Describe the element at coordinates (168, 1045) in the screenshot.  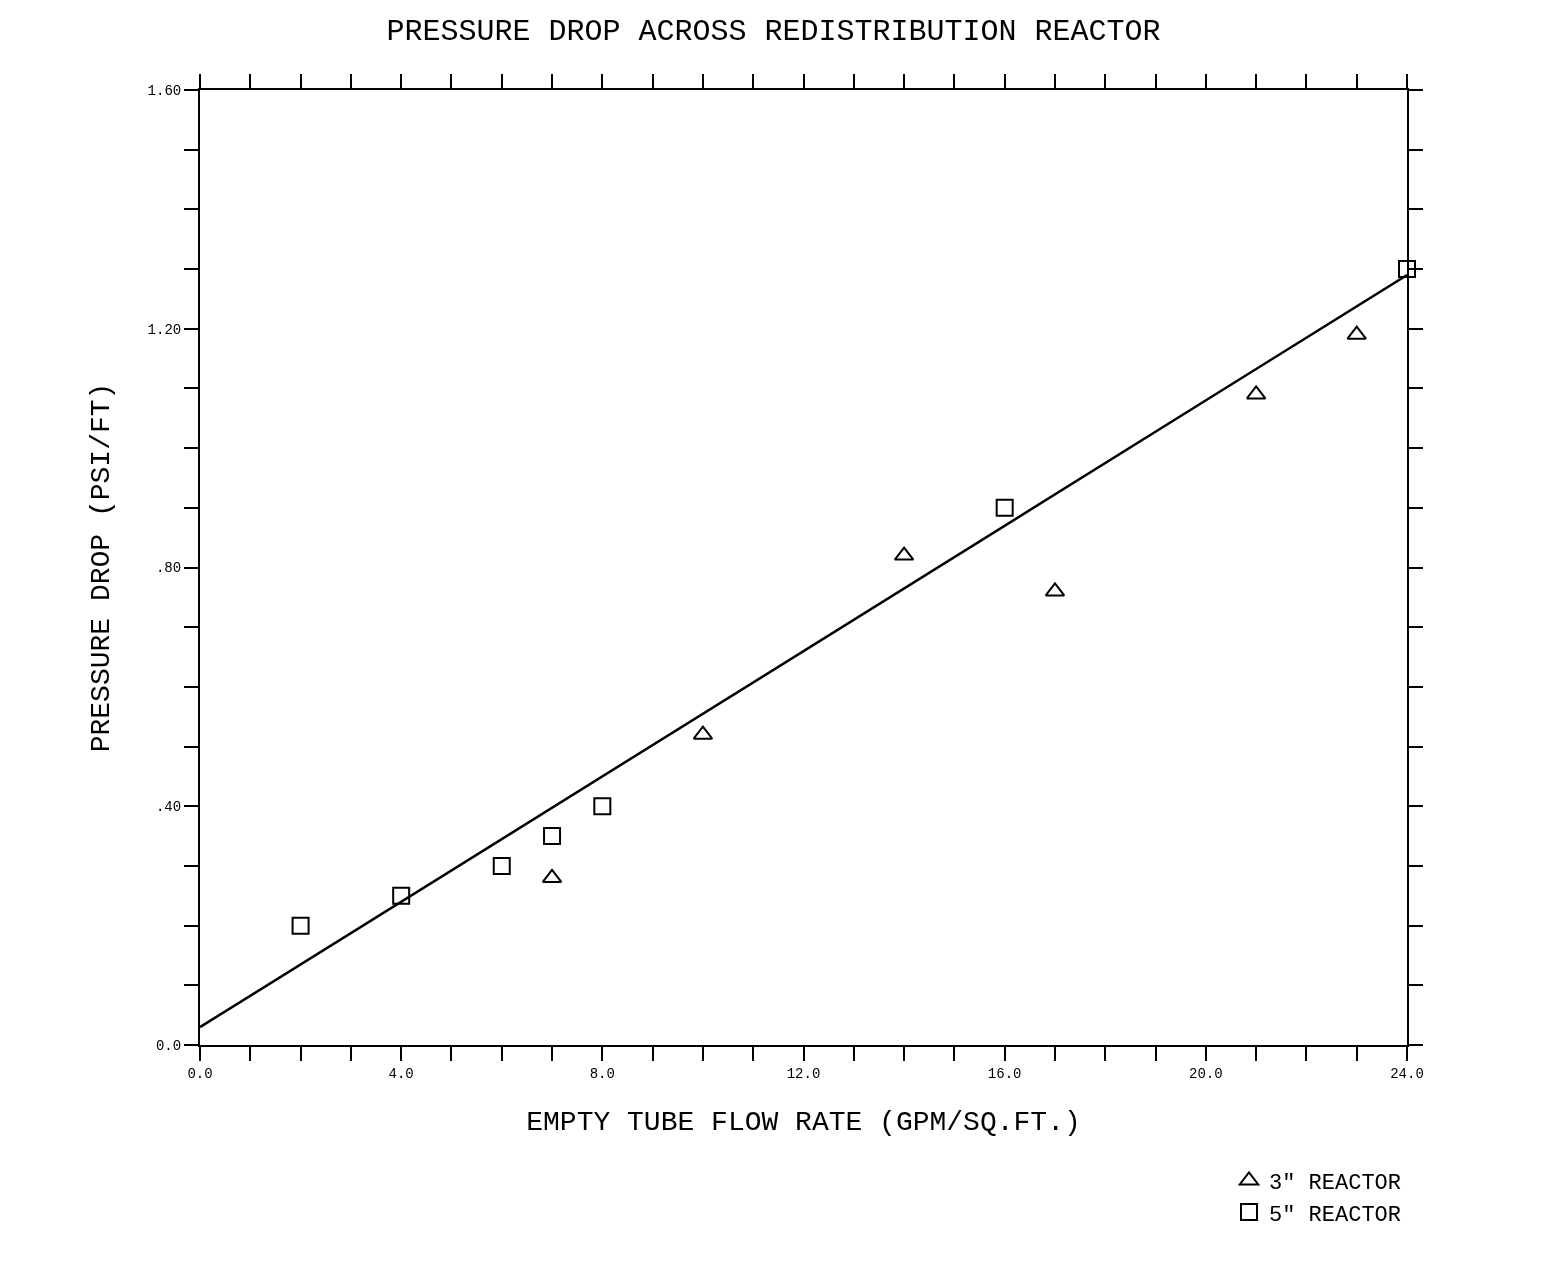
I see `y-tick-label: 0.0` at that location.